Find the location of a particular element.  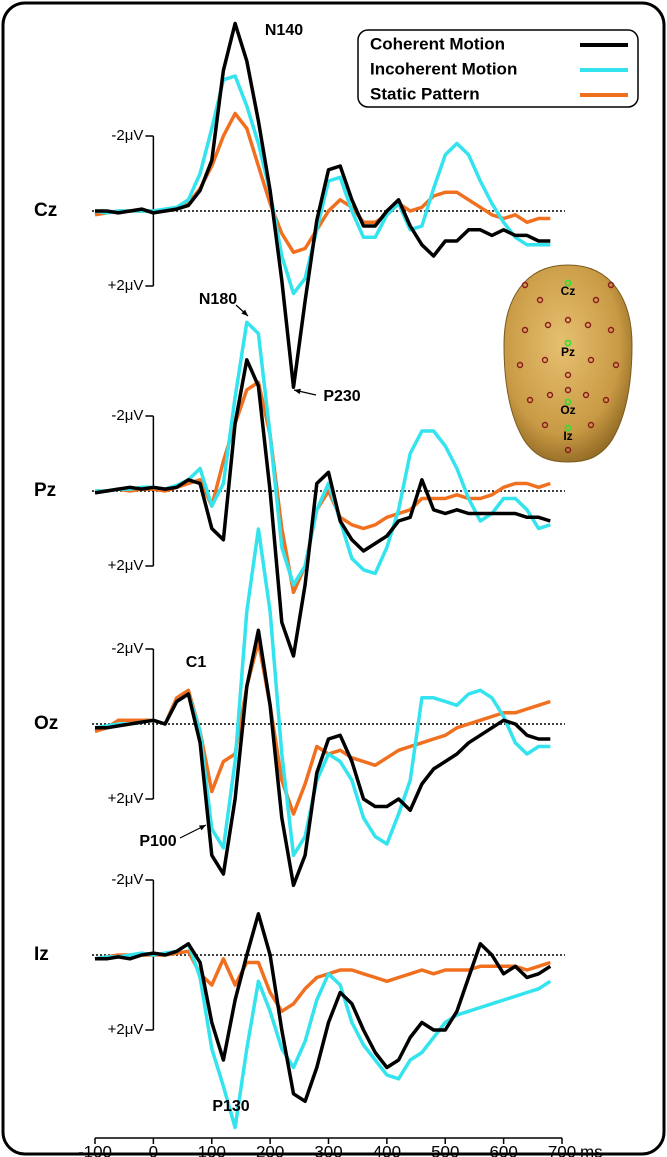

legend is located at coordinates (498, 68).